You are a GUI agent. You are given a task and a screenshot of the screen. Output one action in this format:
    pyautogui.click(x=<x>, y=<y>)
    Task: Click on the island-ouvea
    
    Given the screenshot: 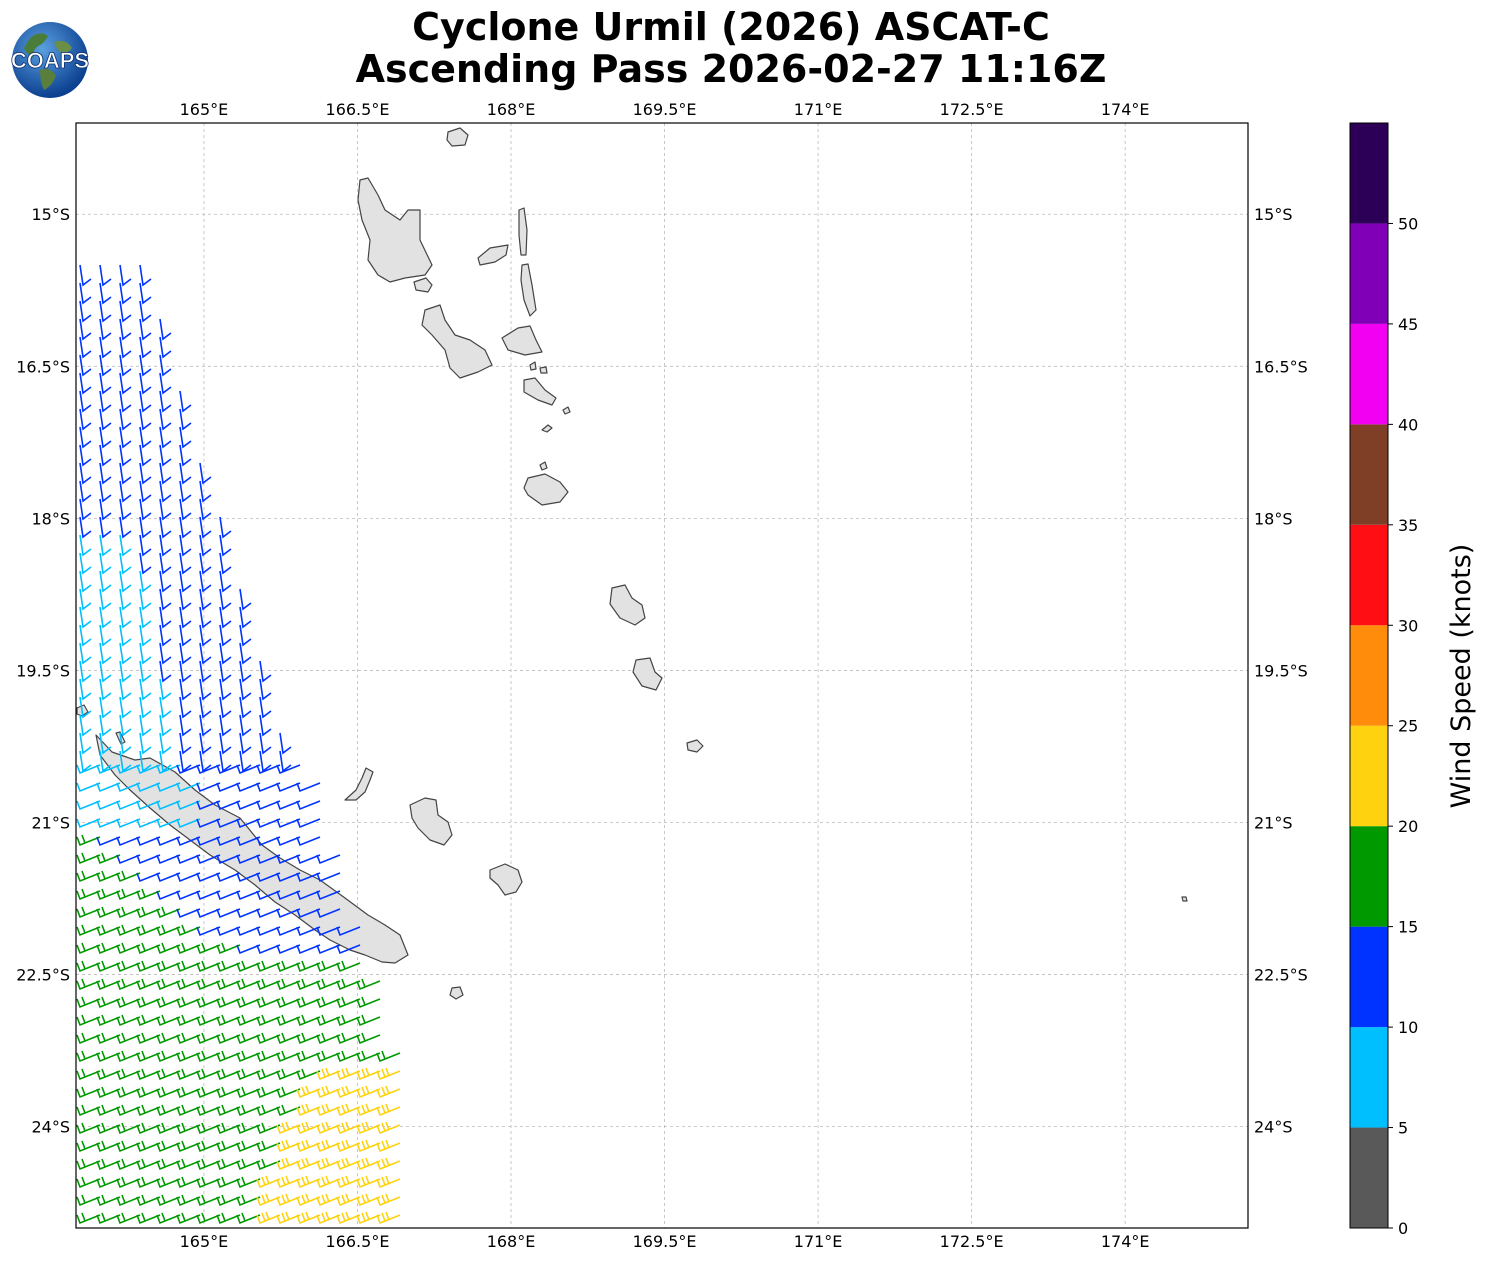 What is the action you would take?
    pyautogui.click(x=359, y=784)
    